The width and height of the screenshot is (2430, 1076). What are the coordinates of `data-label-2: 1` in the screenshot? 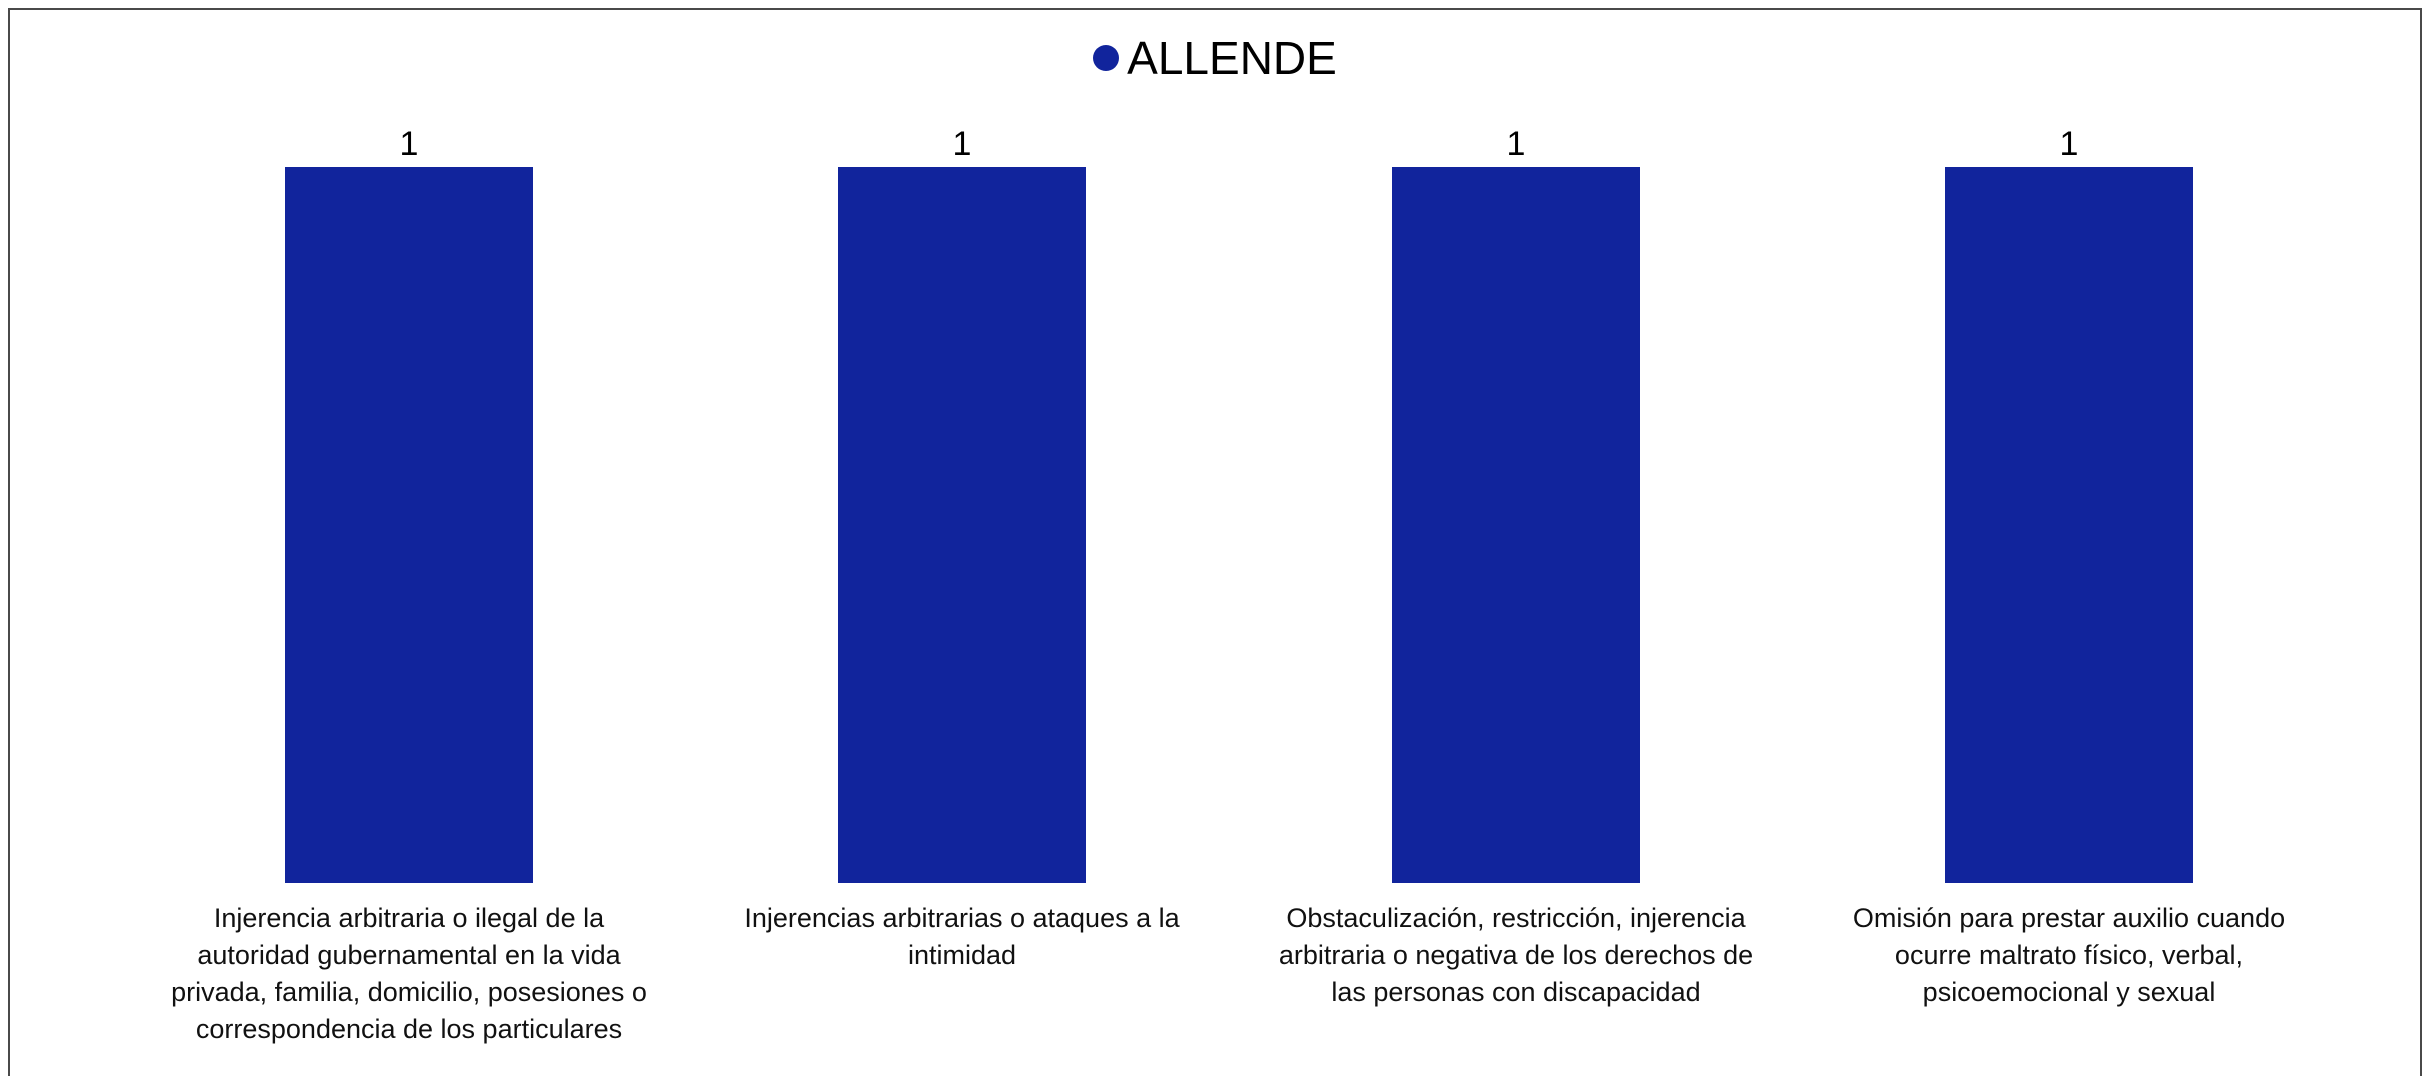 It's located at (962, 144).